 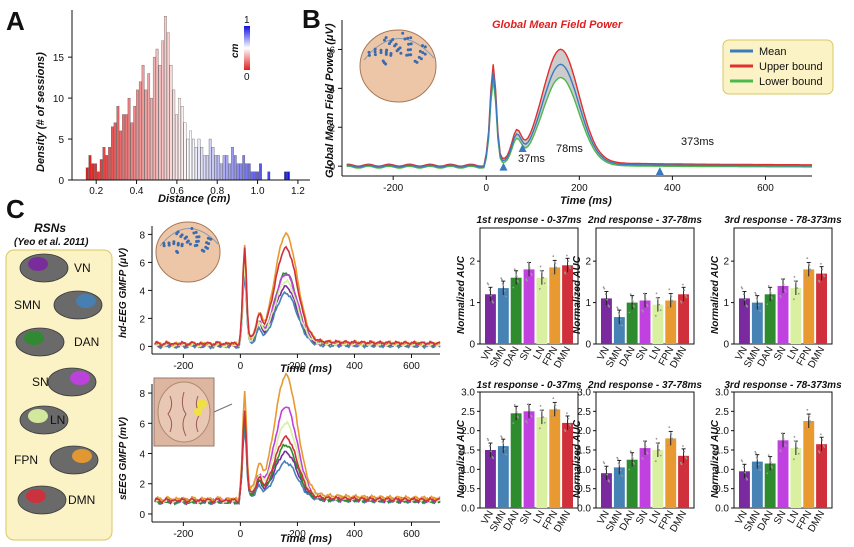 What do you see at coordinates (51, 242) in the screenshot?
I see `rsn-source: (Yeo et al. 2011)` at bounding box center [51, 242].